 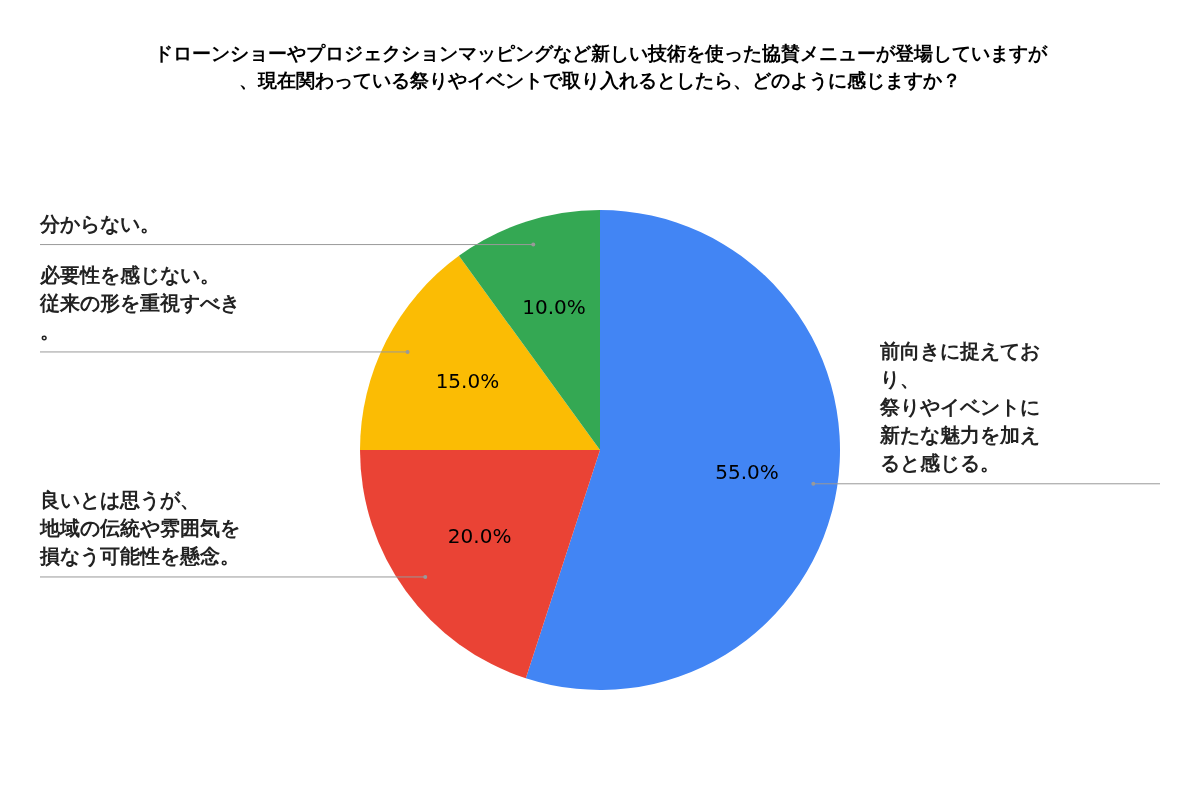 What do you see at coordinates (139, 302) in the screenshot?
I see `slice-label: 必要性を感じない。従来の形を重視すべき。` at bounding box center [139, 302].